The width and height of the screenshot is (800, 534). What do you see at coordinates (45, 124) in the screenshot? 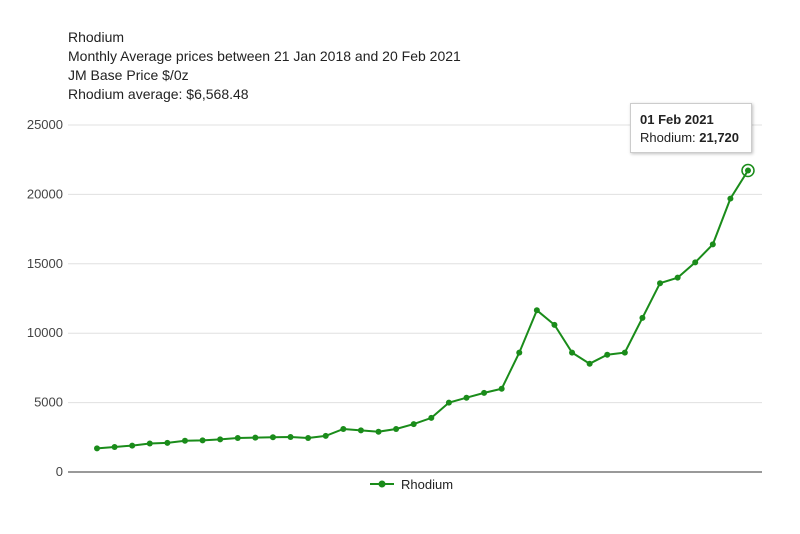
I see `y-tick-label: 25000` at bounding box center [45, 124].